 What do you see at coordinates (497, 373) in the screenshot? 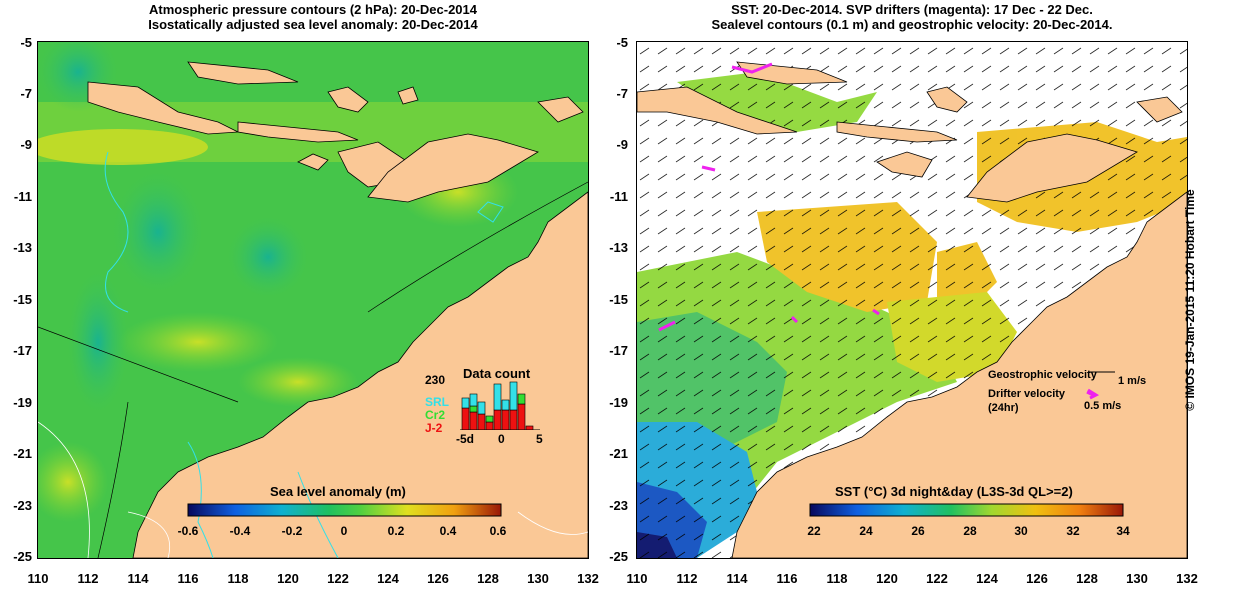
I see `data-count-title: Data count` at bounding box center [497, 373].